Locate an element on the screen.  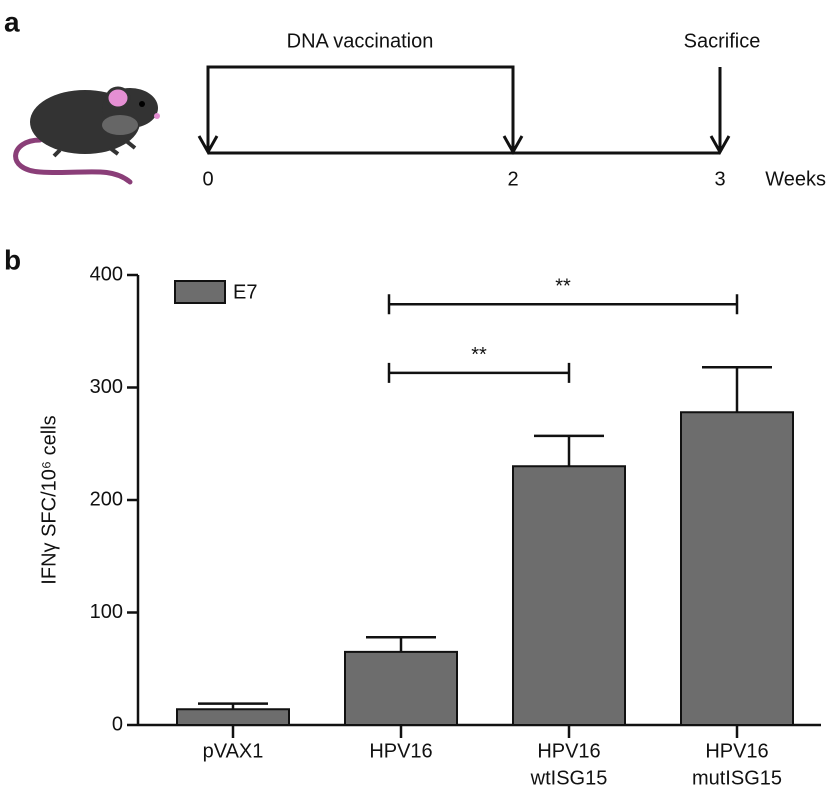
time-label: 0 is located at coordinates (207, 179).